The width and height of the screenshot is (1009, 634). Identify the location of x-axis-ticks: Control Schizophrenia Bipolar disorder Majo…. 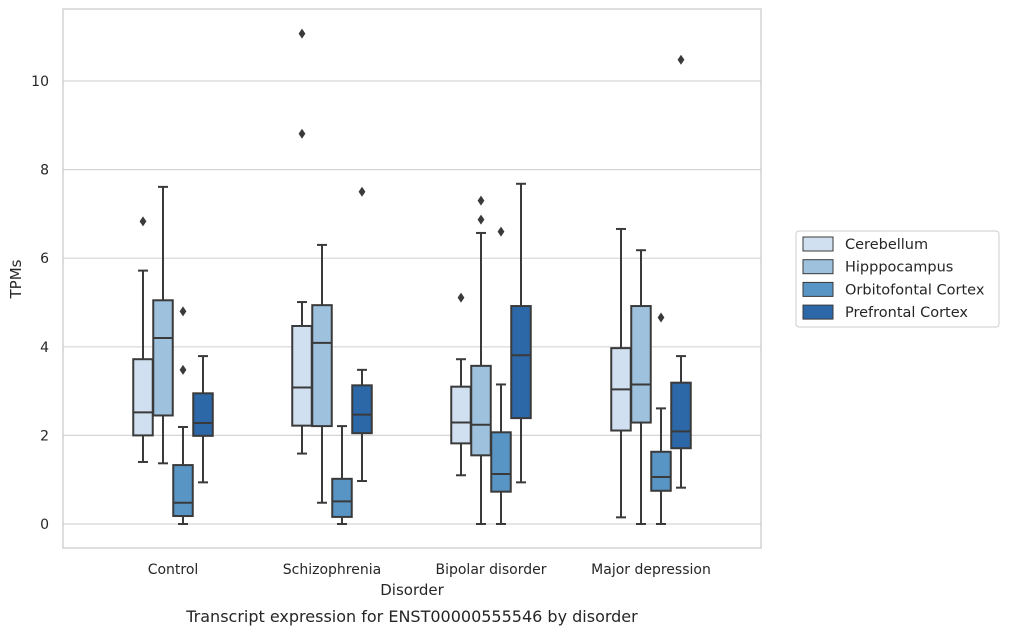
(429, 570).